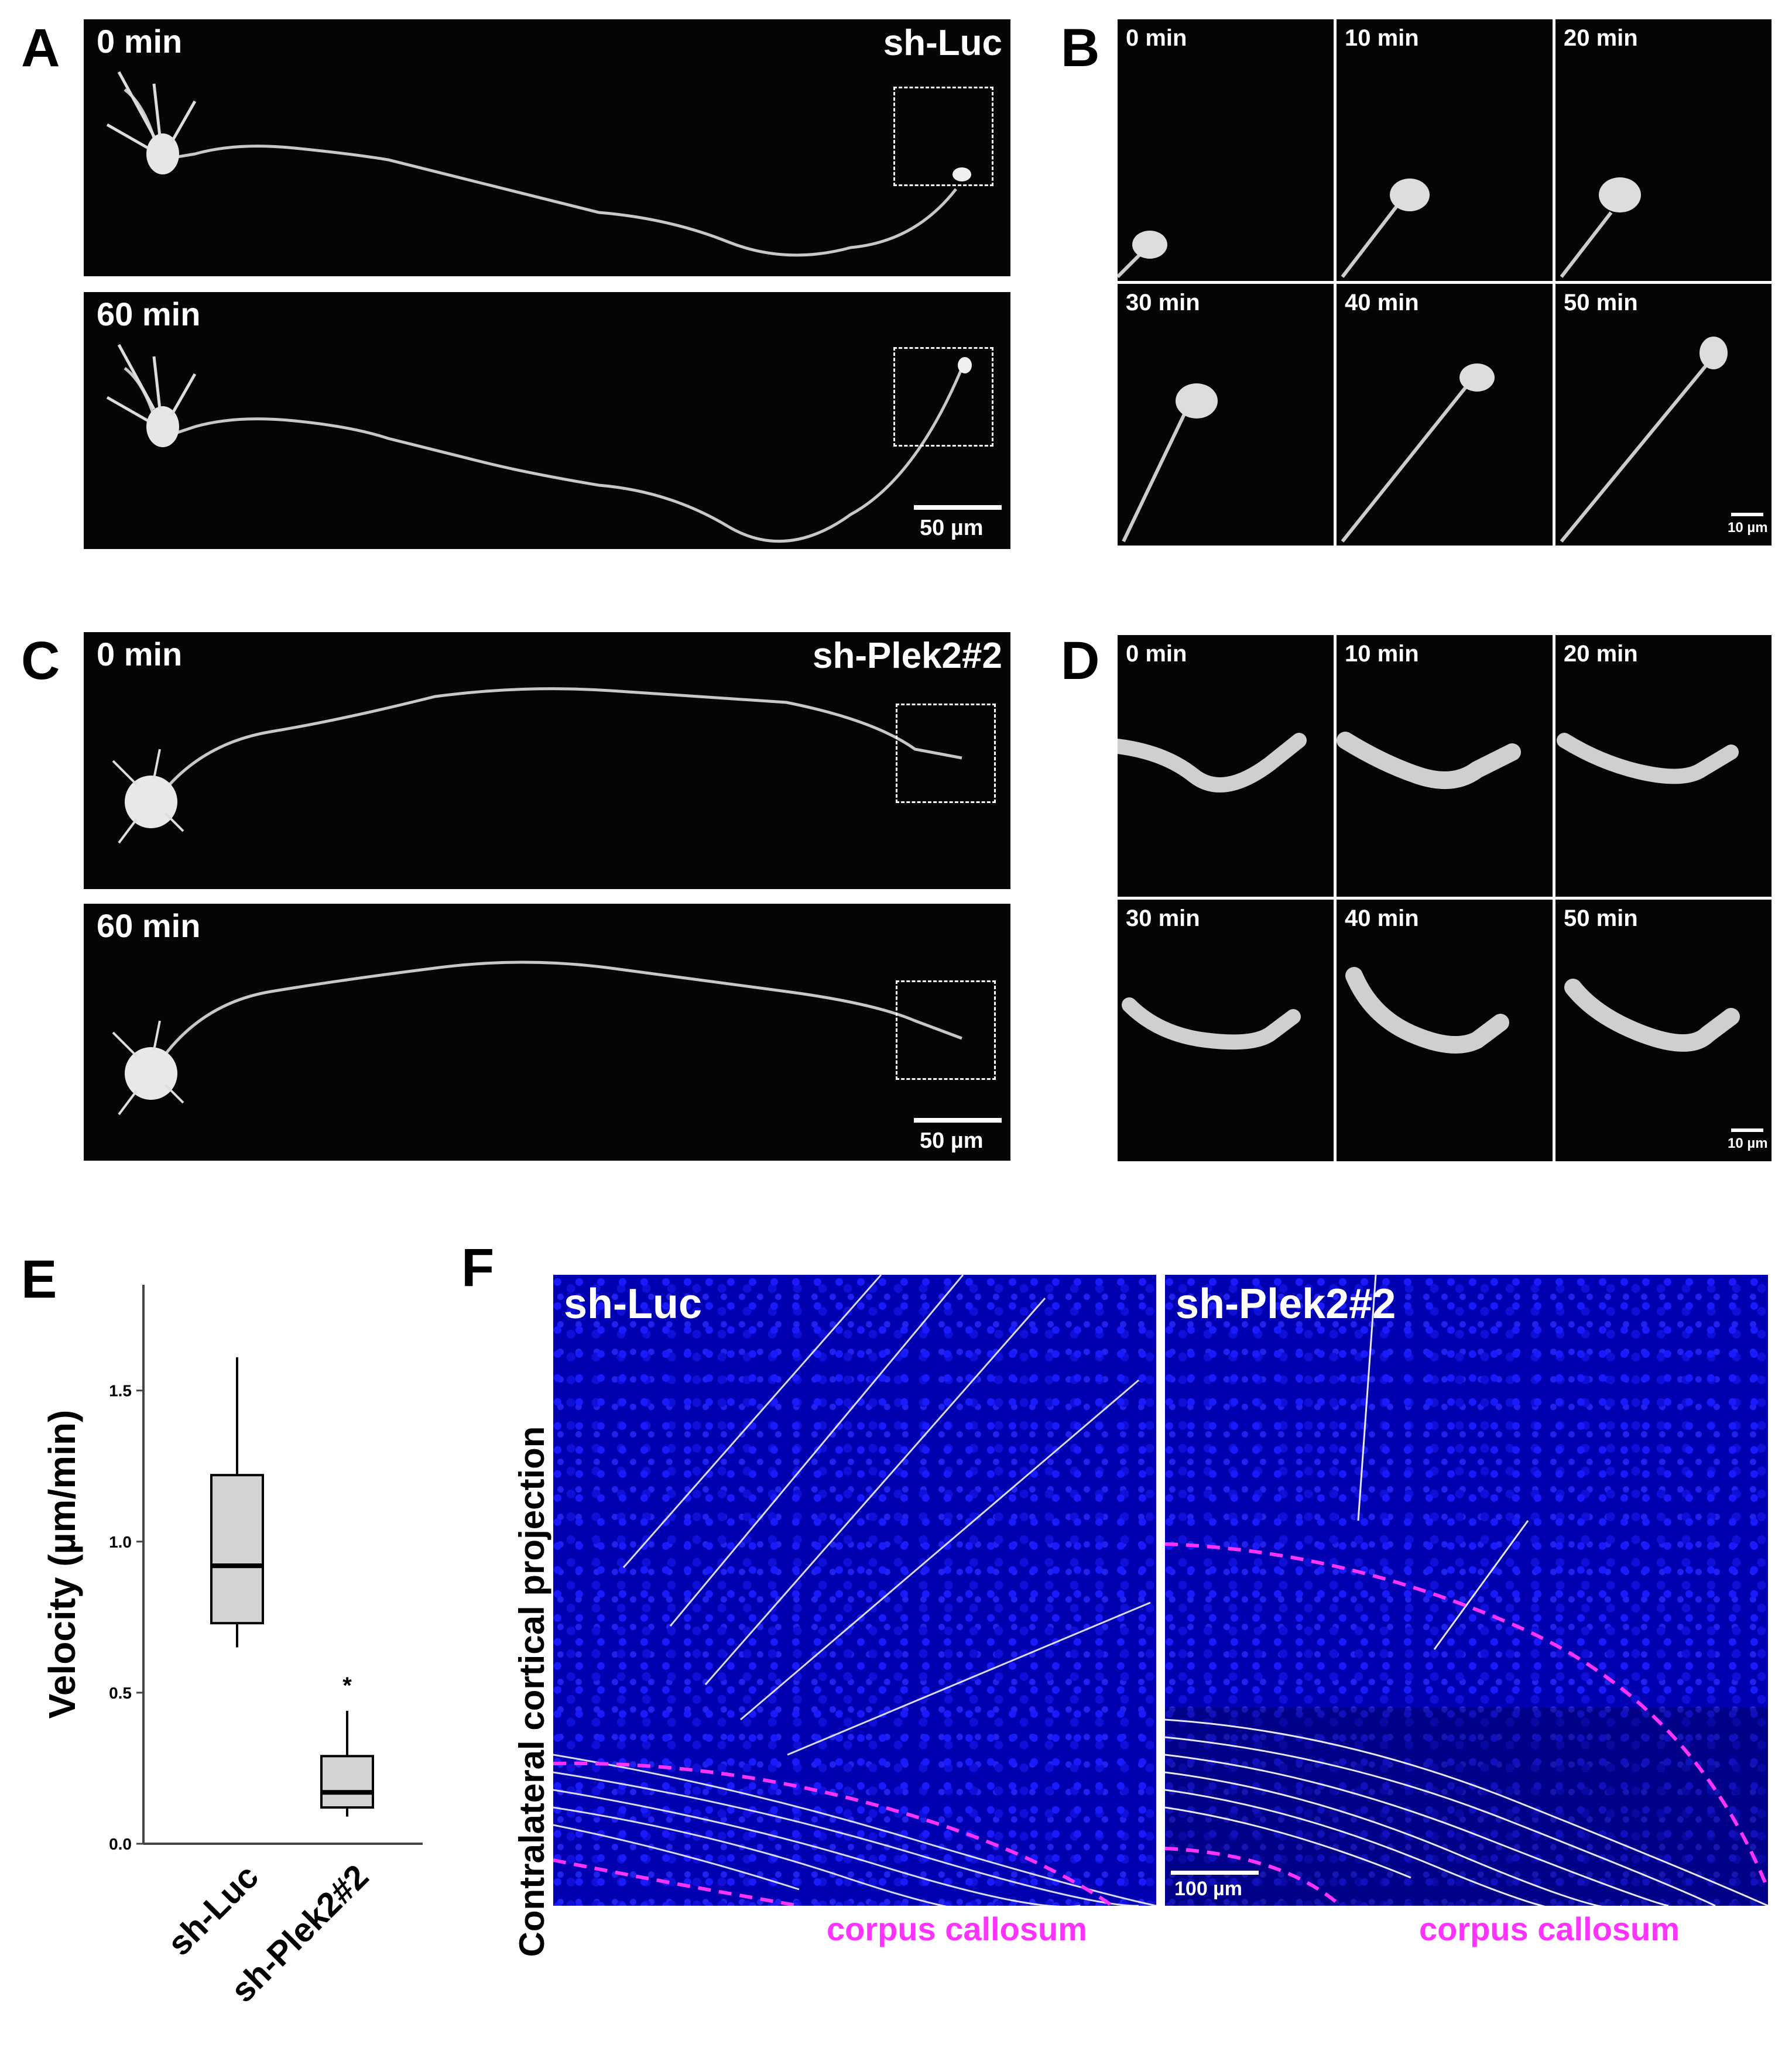  I want to click on significance-marker: *, so click(347, 1686).